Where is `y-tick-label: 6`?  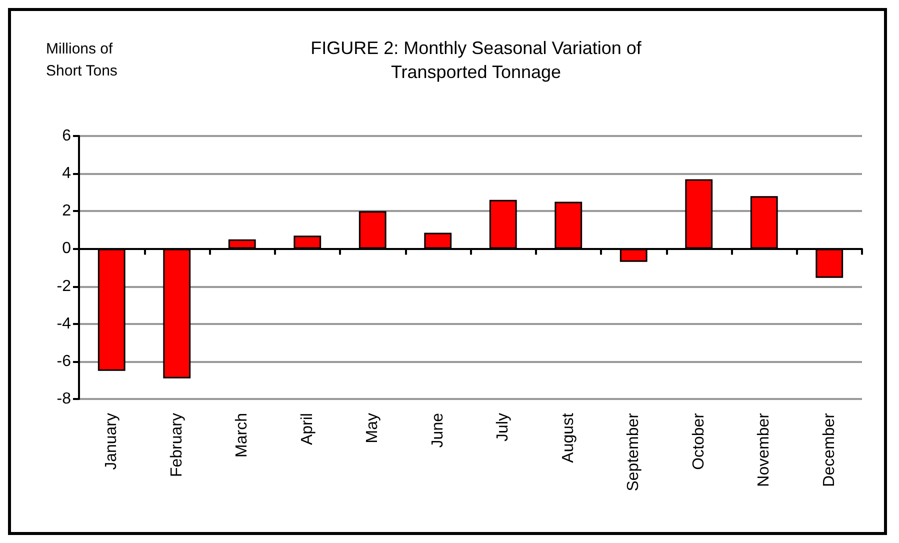 y-tick-label: 6 is located at coordinates (67, 136).